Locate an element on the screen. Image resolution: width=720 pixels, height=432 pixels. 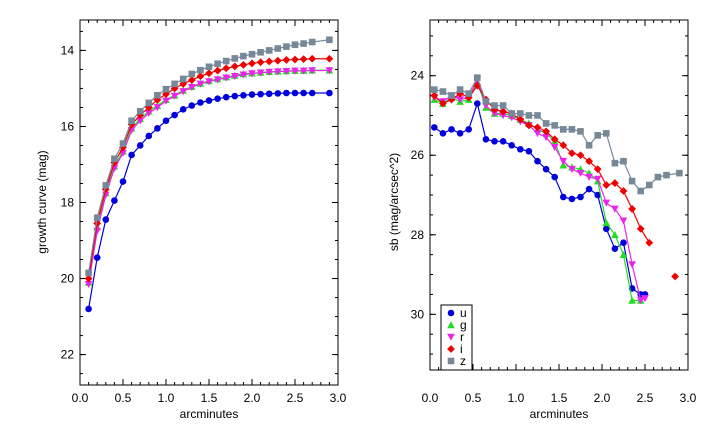
legend-label-g: g is located at coordinates (463, 325).